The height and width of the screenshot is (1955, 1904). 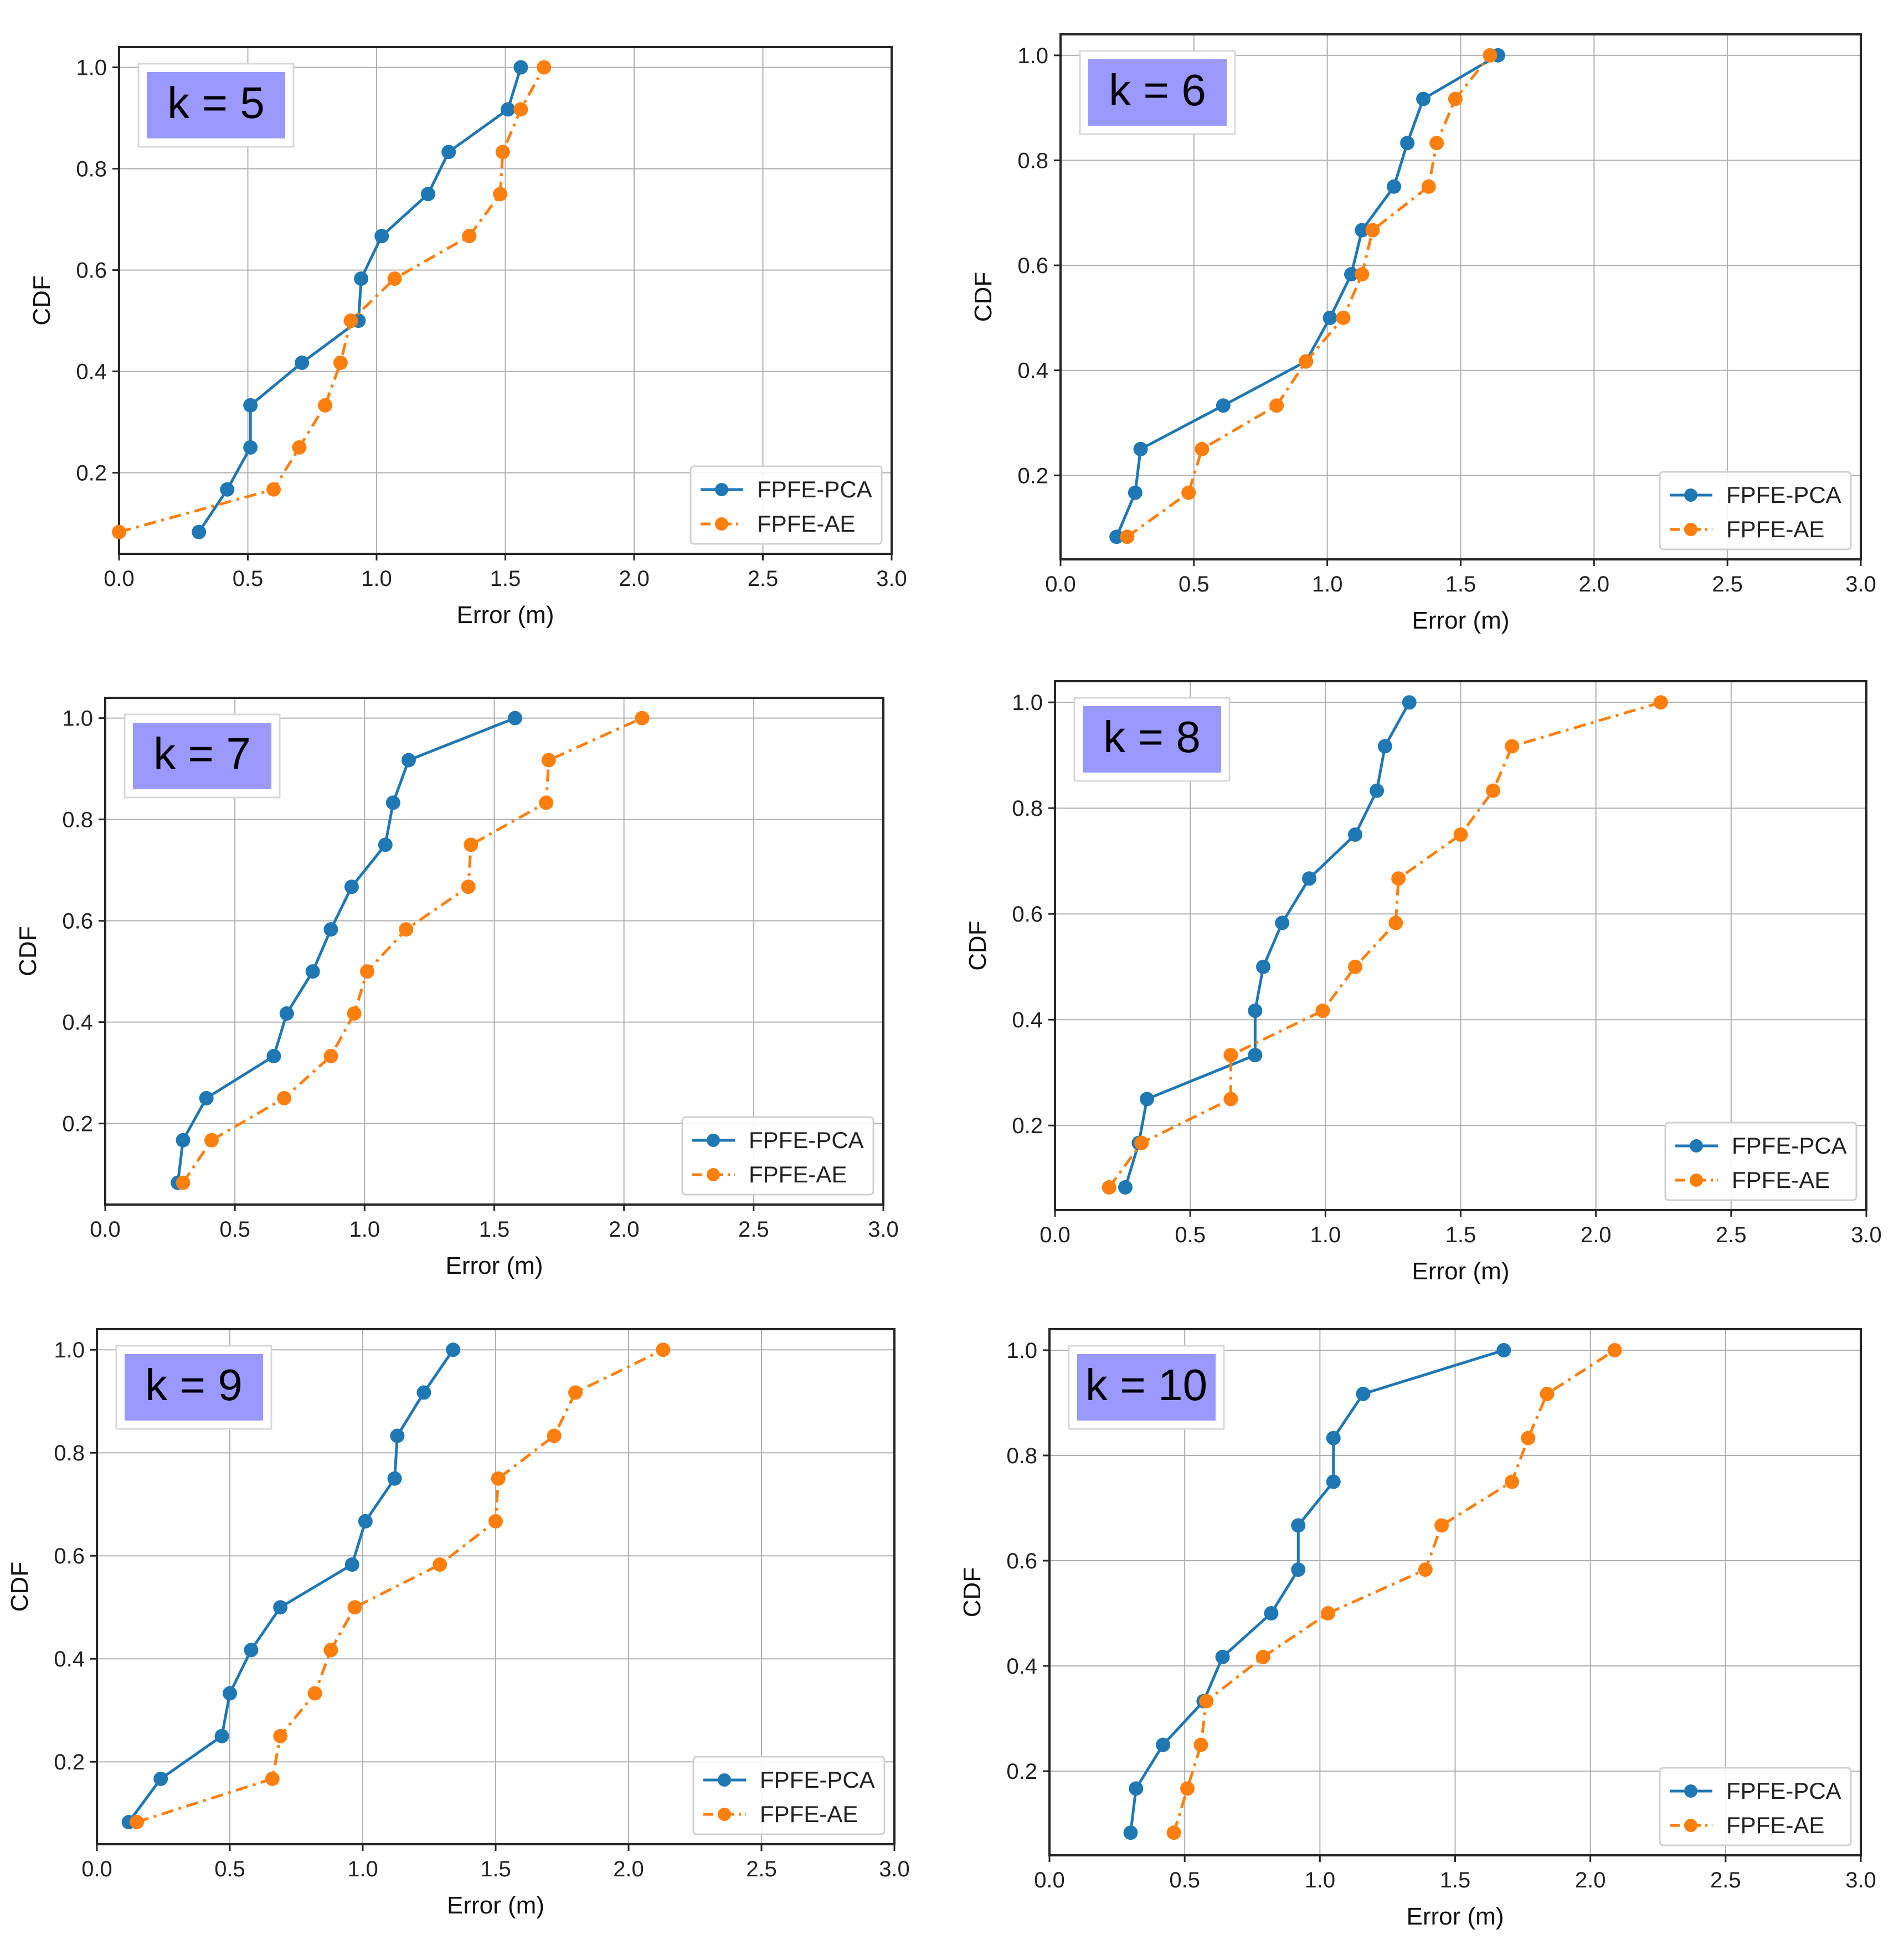 What do you see at coordinates (216, 102) in the screenshot?
I see `k-label-text: k = 5` at bounding box center [216, 102].